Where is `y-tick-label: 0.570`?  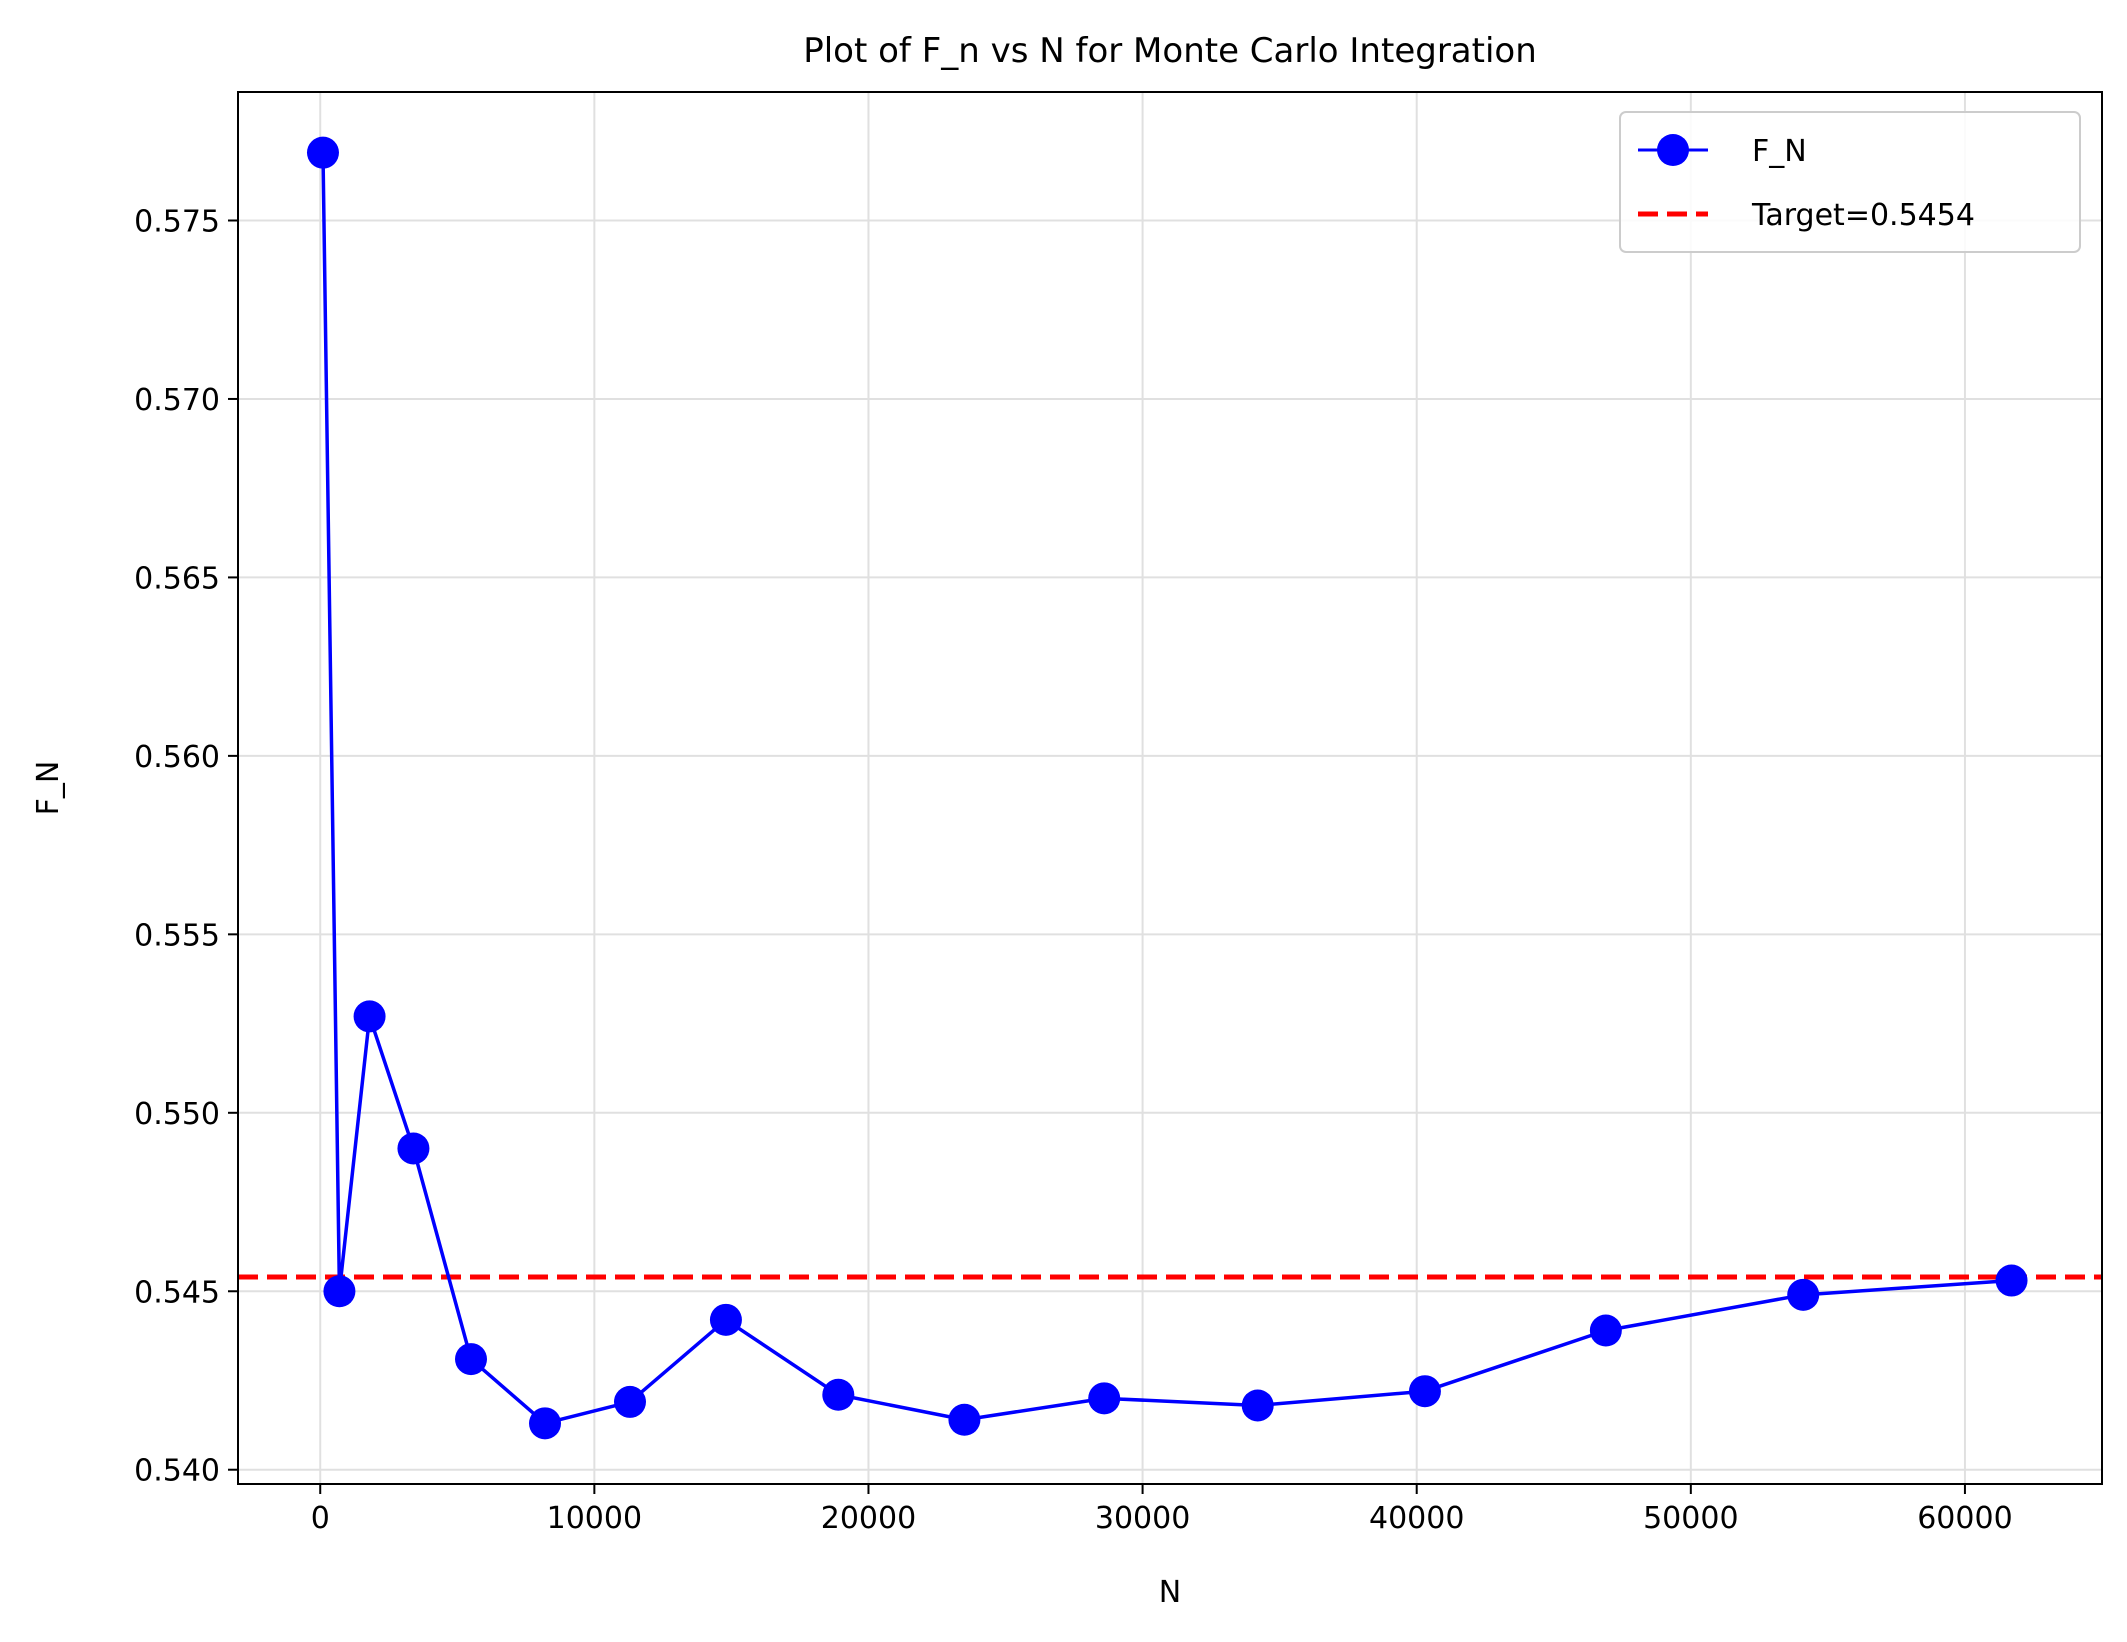
y-tick-label: 0.570 is located at coordinates (177, 400).